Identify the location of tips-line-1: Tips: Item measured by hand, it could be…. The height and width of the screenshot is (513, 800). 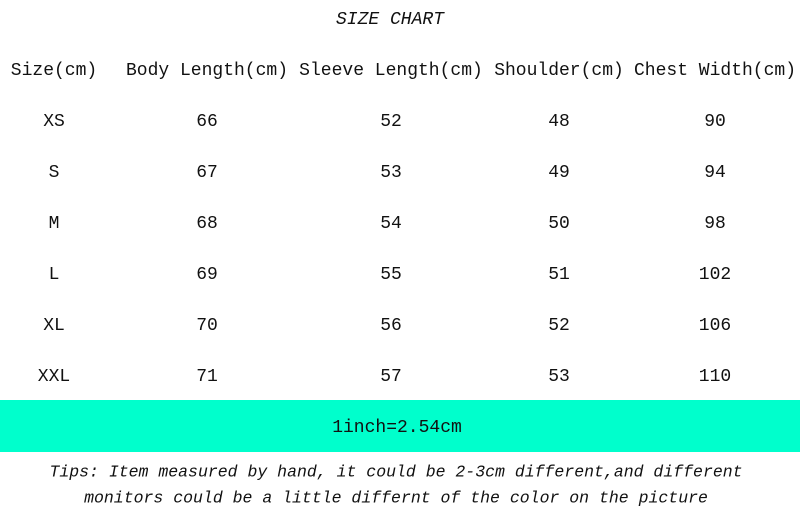
(396, 472).